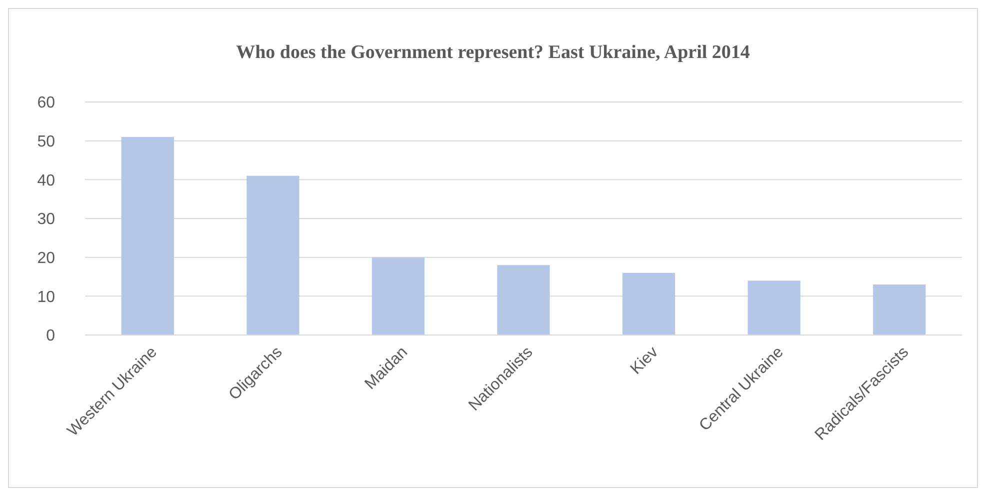 This screenshot has width=986, height=496. What do you see at coordinates (51, 336) in the screenshot?
I see `y-tick-label: 0` at bounding box center [51, 336].